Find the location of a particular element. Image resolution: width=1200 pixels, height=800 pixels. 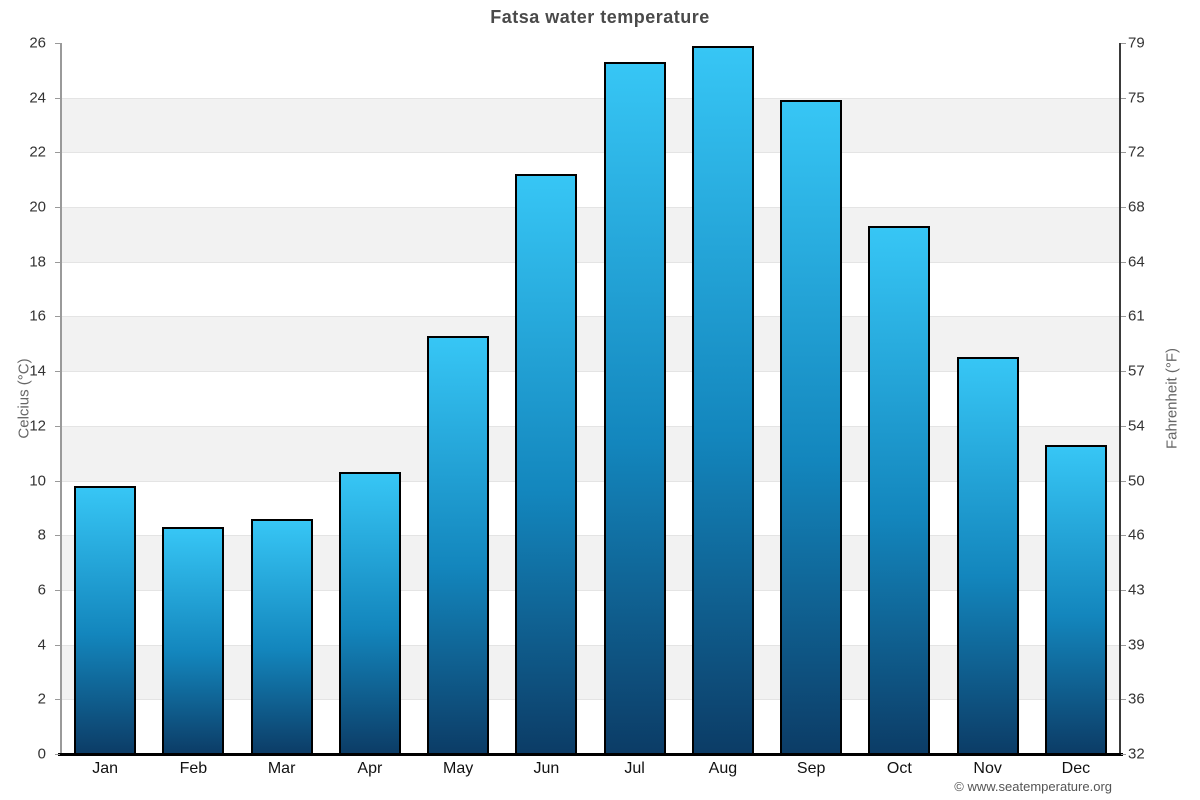

y-axis-title-celsius: Celcius (°C) is located at coordinates (24, 398).